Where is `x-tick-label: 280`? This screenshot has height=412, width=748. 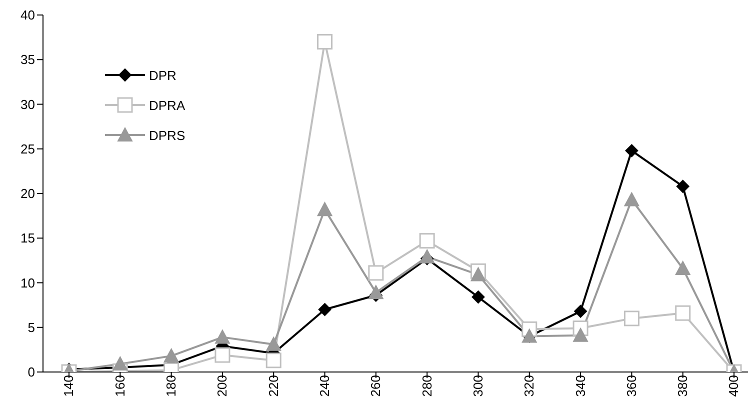
x-tick-label: 280 is located at coordinates (426, 386).